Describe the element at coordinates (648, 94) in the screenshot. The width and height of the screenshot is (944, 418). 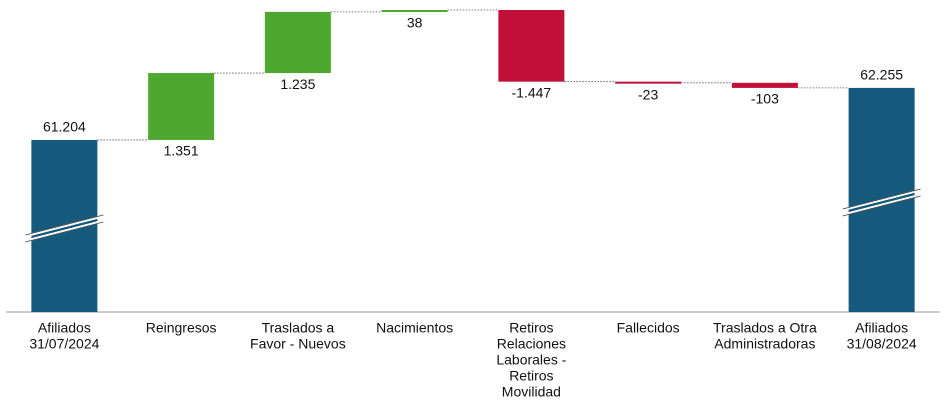
I see `value-label: -23` at that location.